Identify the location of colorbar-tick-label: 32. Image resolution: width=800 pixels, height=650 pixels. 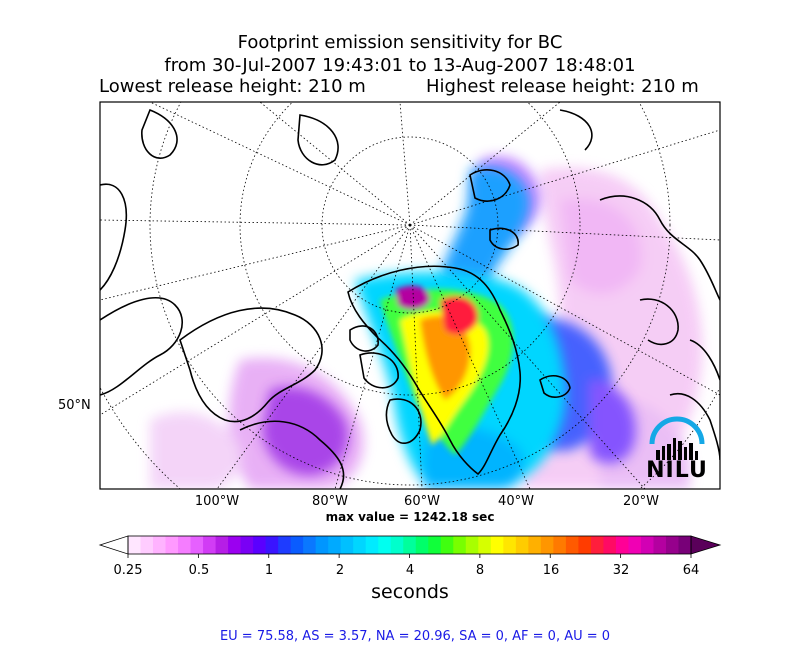
(621, 570).